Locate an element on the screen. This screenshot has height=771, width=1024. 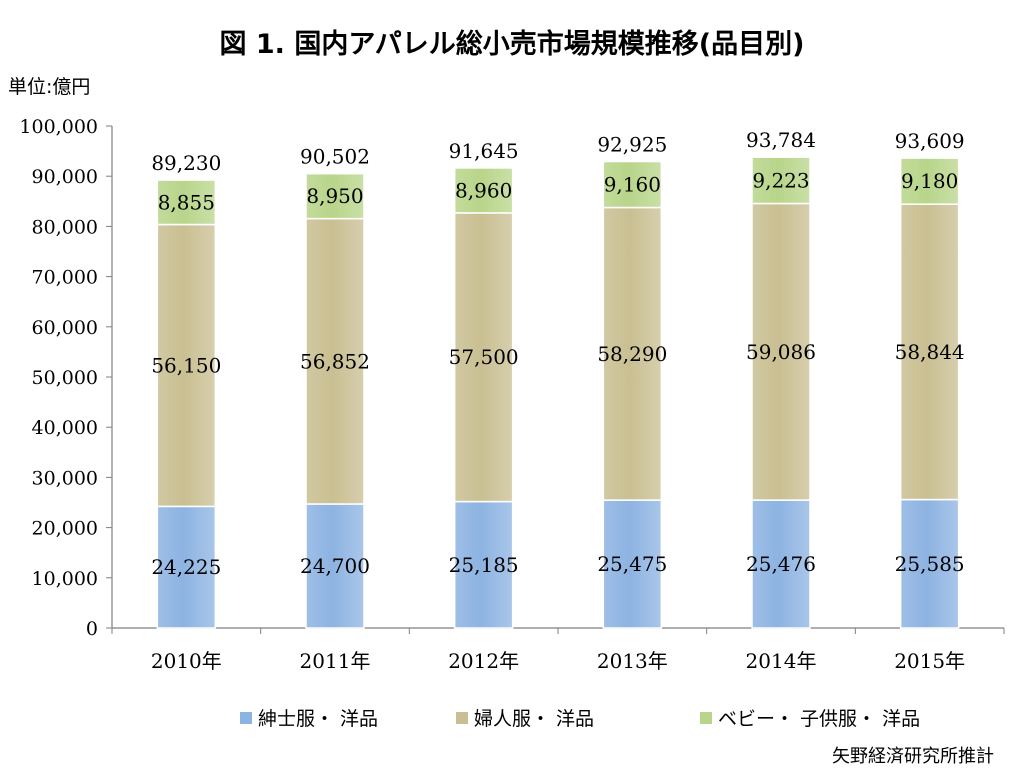
total-label: 89,230 is located at coordinates (186, 163).